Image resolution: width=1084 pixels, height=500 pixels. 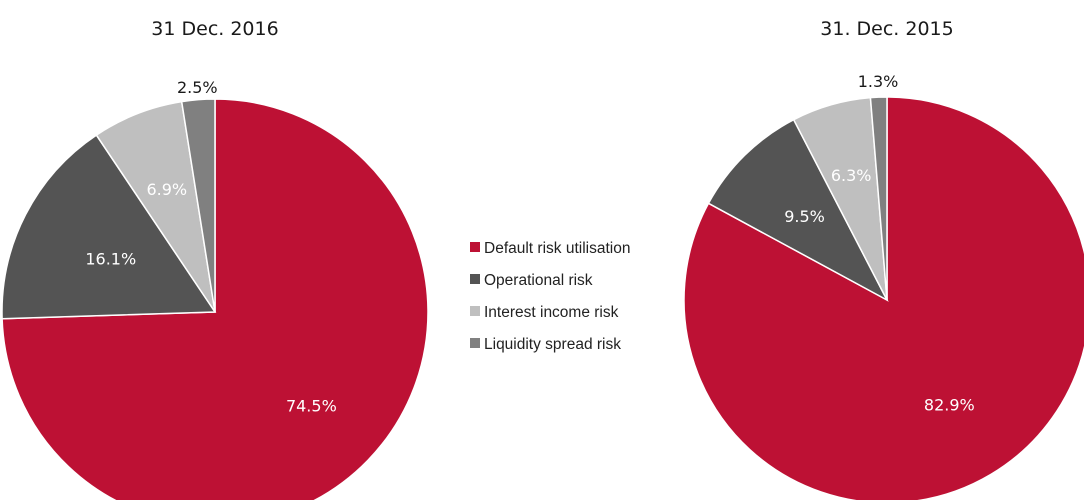 What do you see at coordinates (804, 216) in the screenshot?
I see `pie-label-operational-risk-2015: 9.5%` at bounding box center [804, 216].